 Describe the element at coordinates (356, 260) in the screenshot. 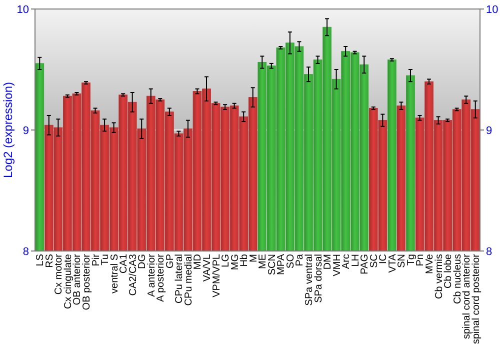

I see `x-tick-label: LH` at that location.